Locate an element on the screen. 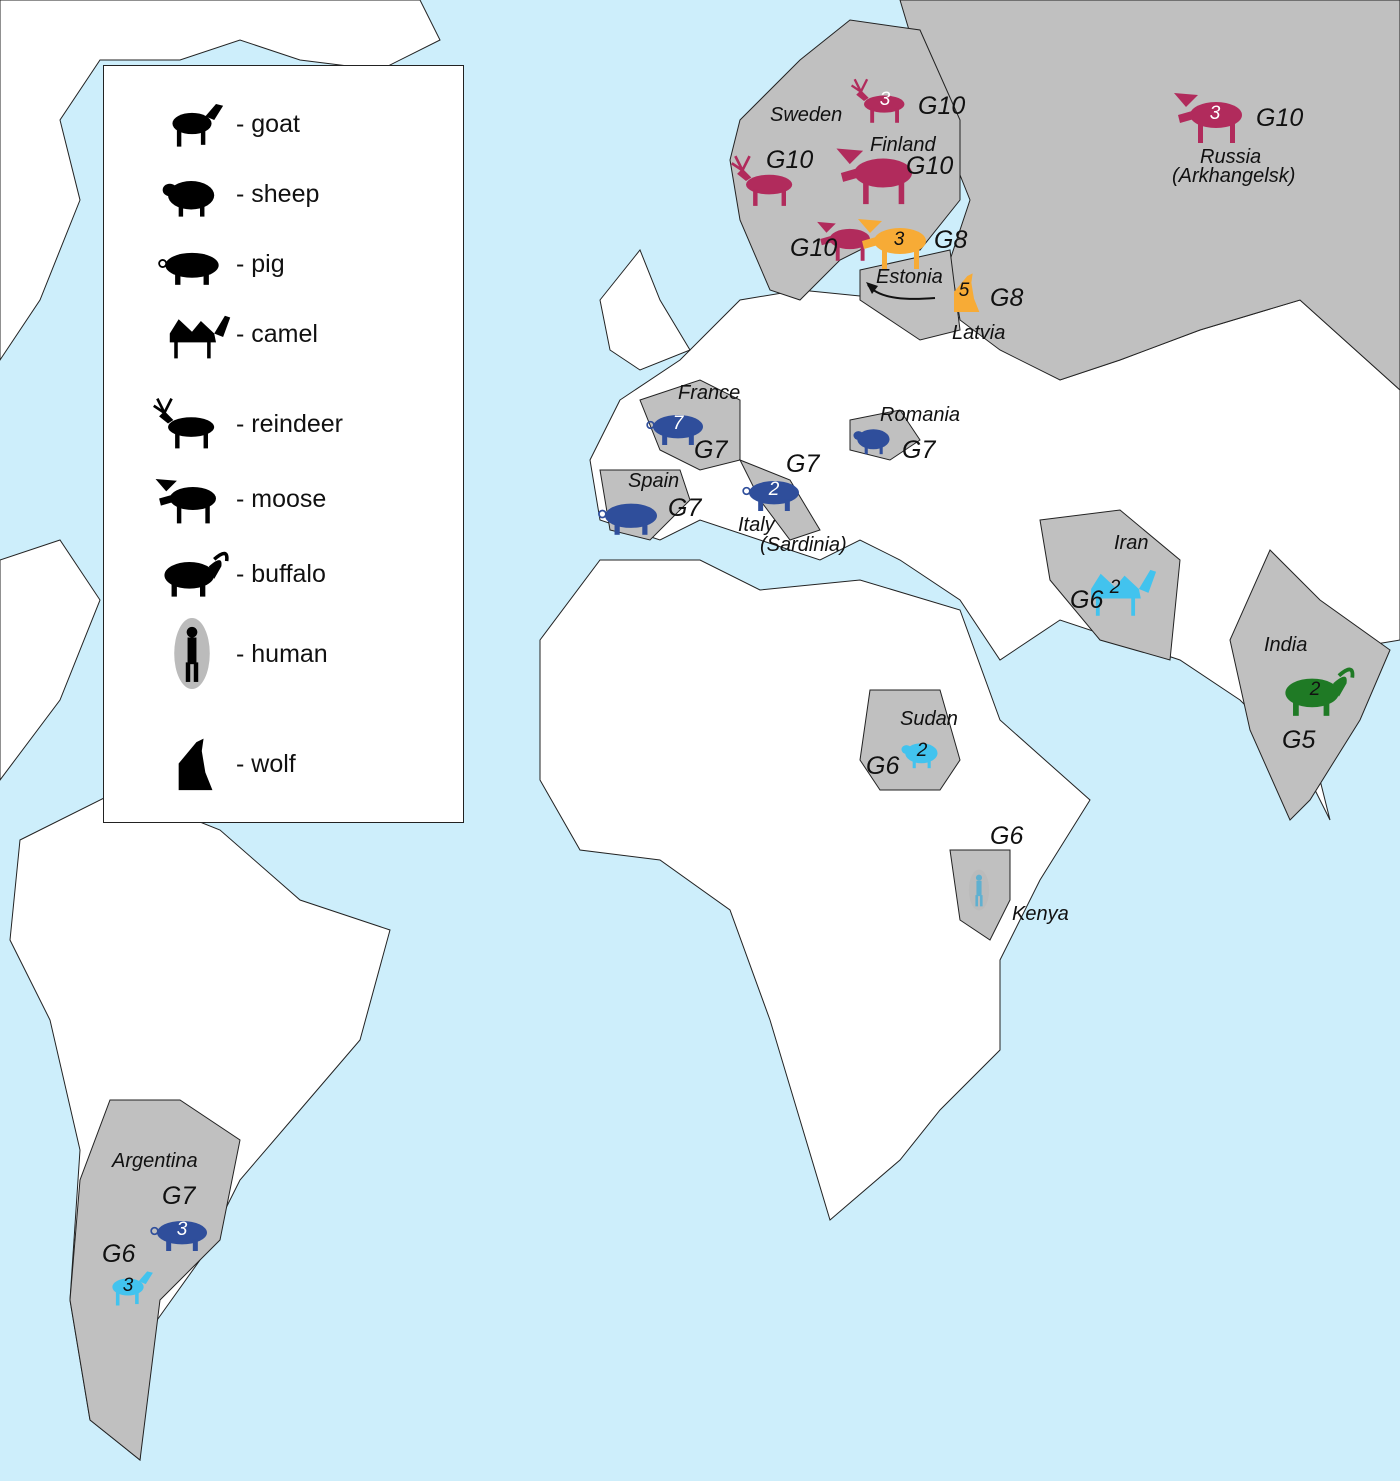 The width and height of the screenshot is (1400, 1481). legend-label: - camel is located at coordinates (277, 334).